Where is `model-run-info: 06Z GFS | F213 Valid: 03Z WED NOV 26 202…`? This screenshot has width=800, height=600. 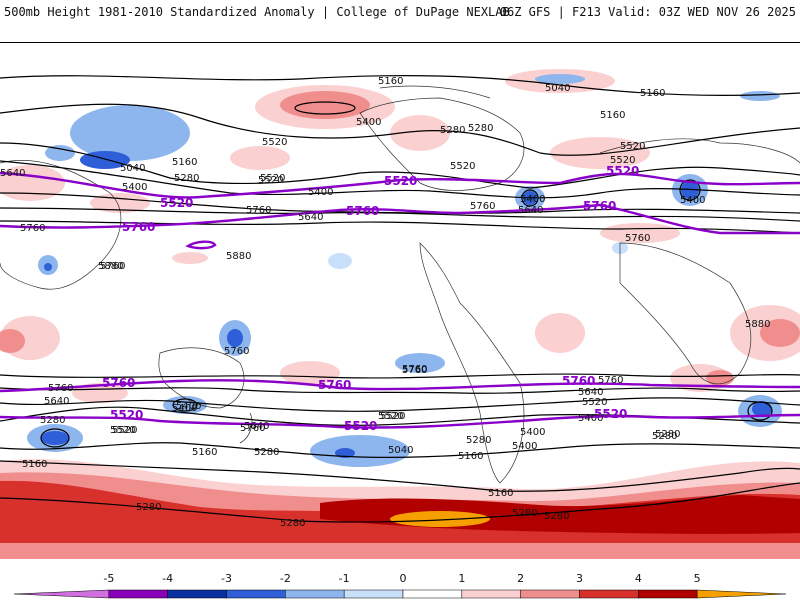
model-run-info: 06Z GFS | F213 Valid: 03Z WED NOV 26 202… is located at coordinates (647, 12).